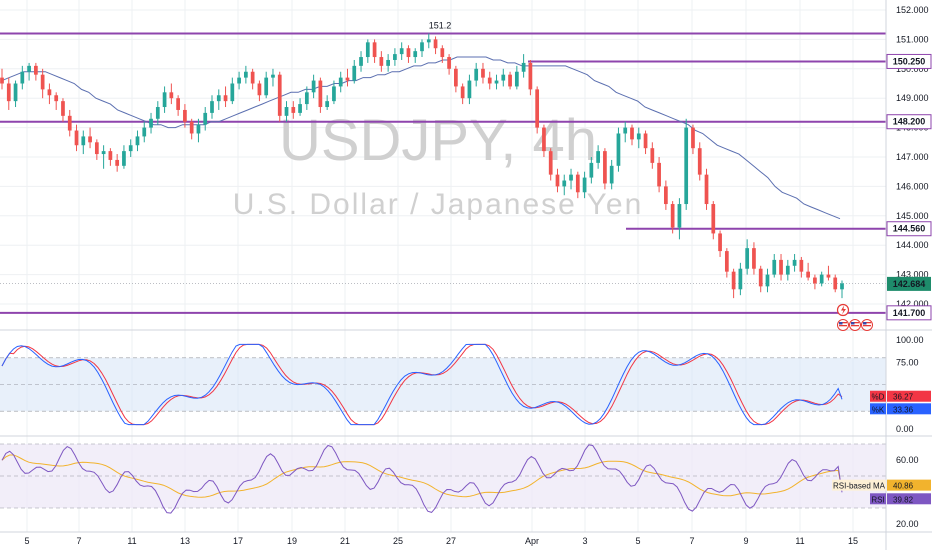 The height and width of the screenshot is (550, 932). What do you see at coordinates (443, 384) in the screenshot?
I see `stochastic-panel` at bounding box center [443, 384].